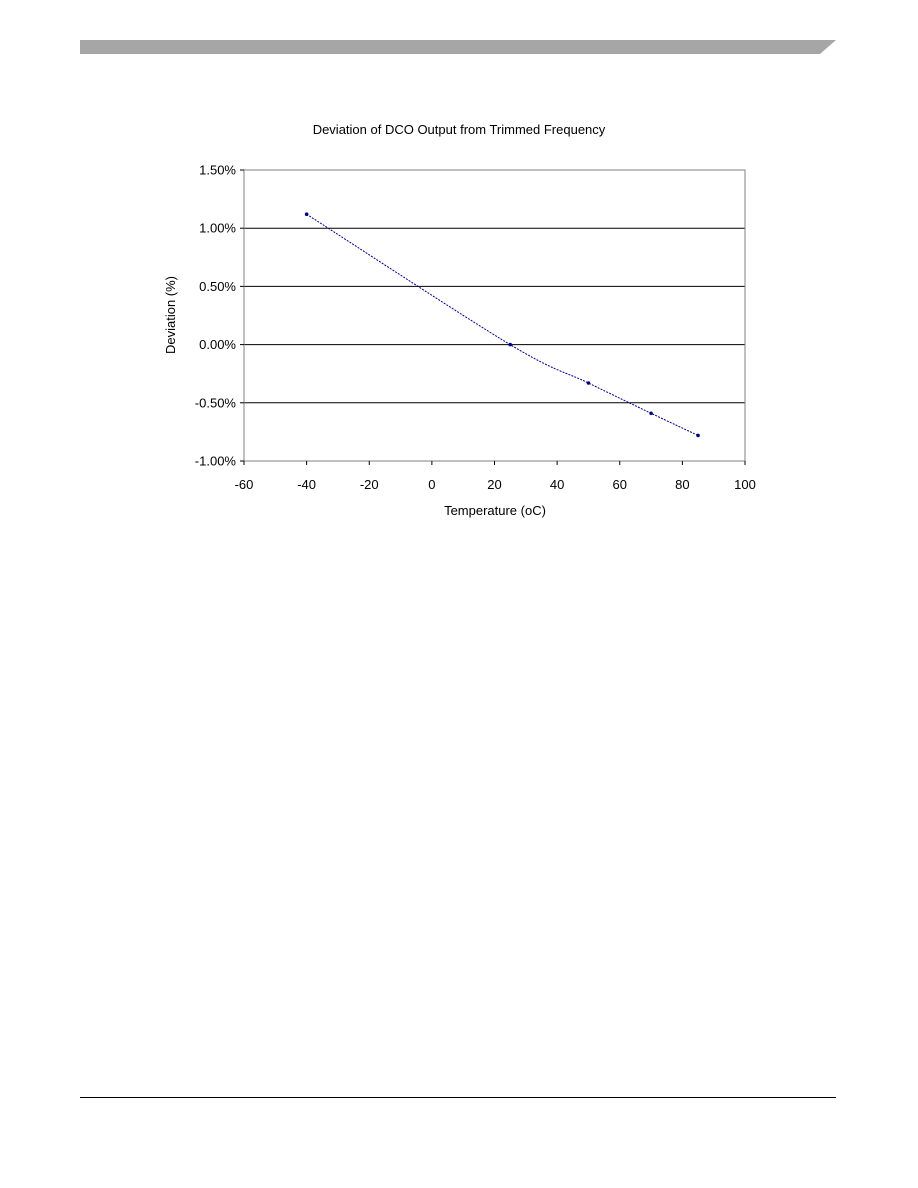 This screenshot has height=1188, width=918. I want to click on y-tick-label: -0.50%, so click(216, 402).